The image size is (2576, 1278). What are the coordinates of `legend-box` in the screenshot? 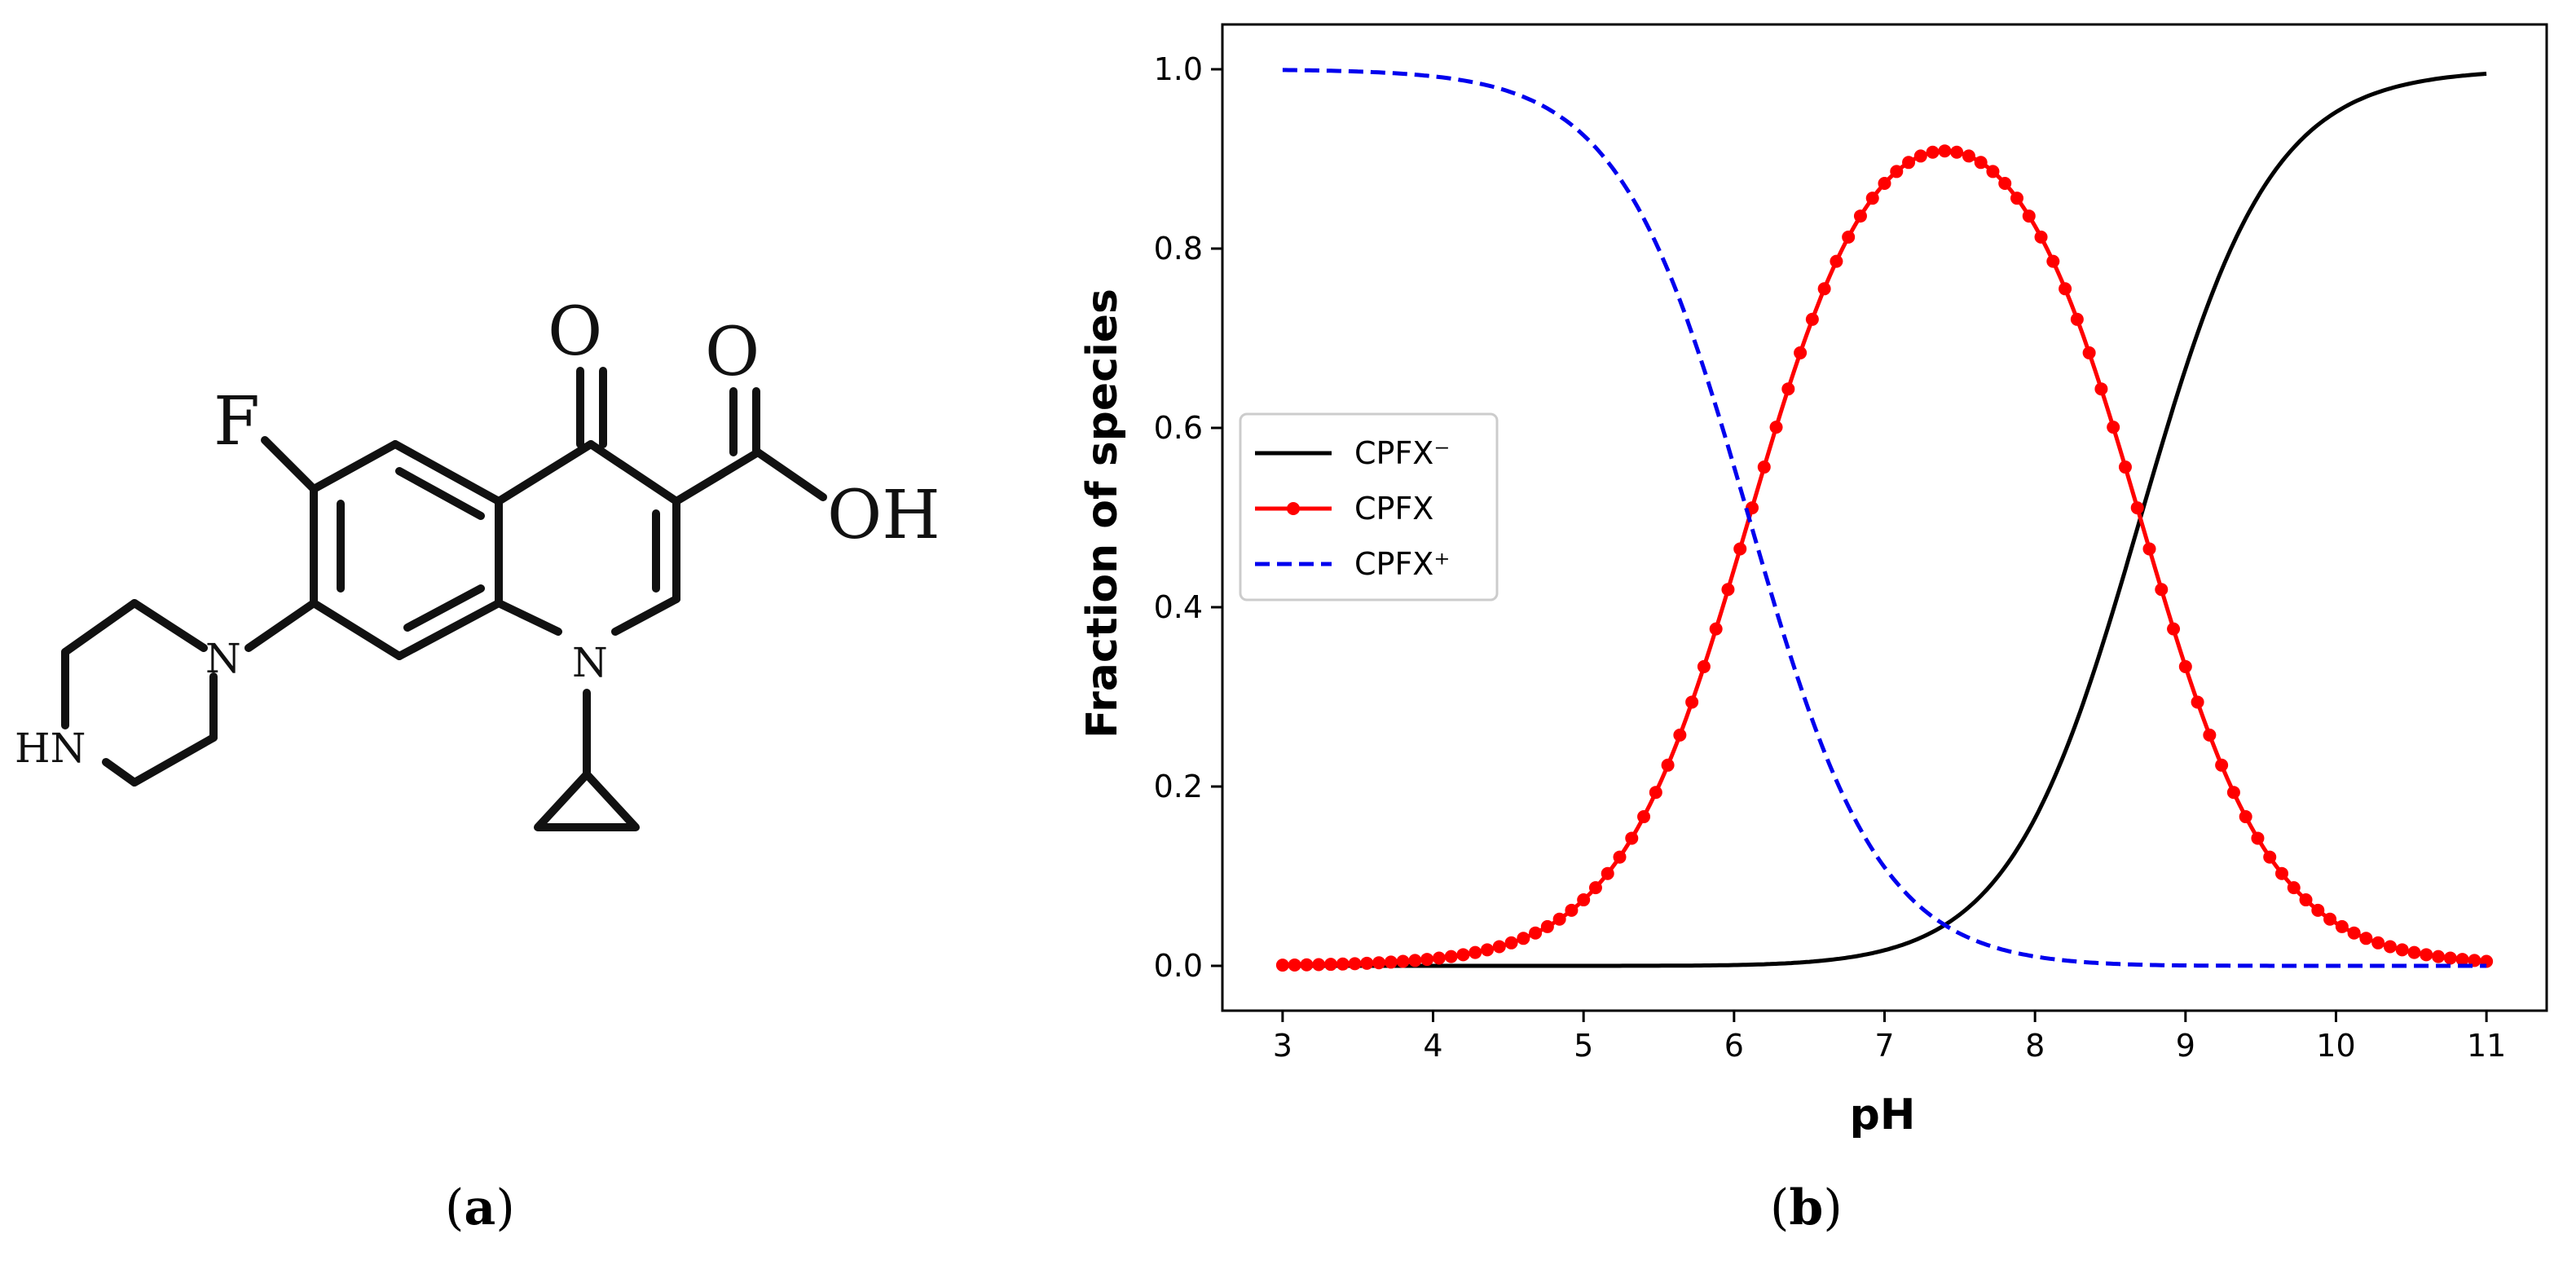 It's located at (1369, 507).